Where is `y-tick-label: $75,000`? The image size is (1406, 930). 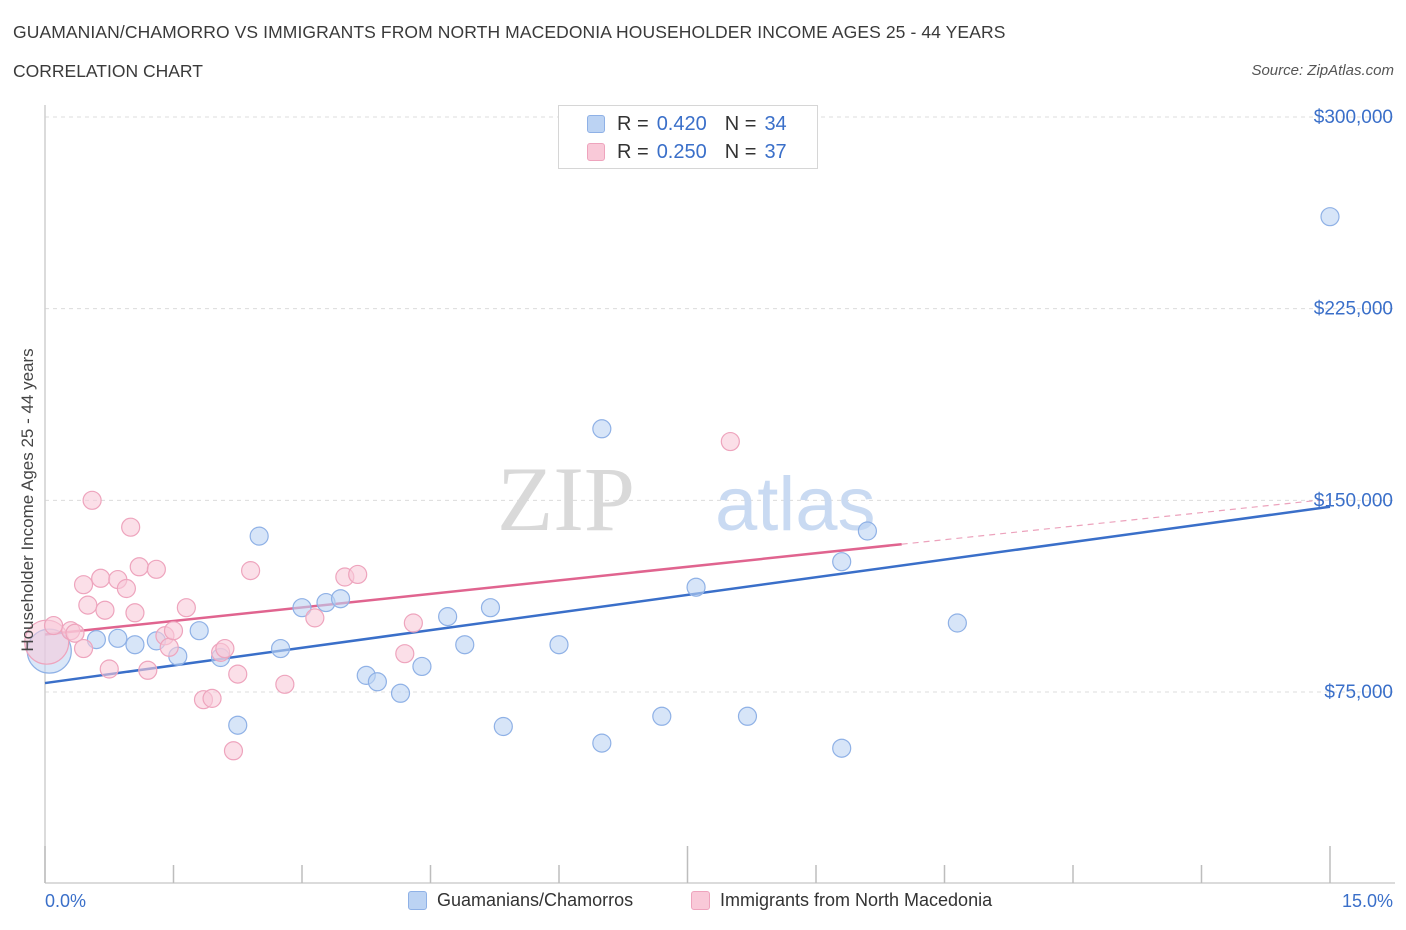
y-tick-label: $75,000 is located at coordinates (1358, 692).